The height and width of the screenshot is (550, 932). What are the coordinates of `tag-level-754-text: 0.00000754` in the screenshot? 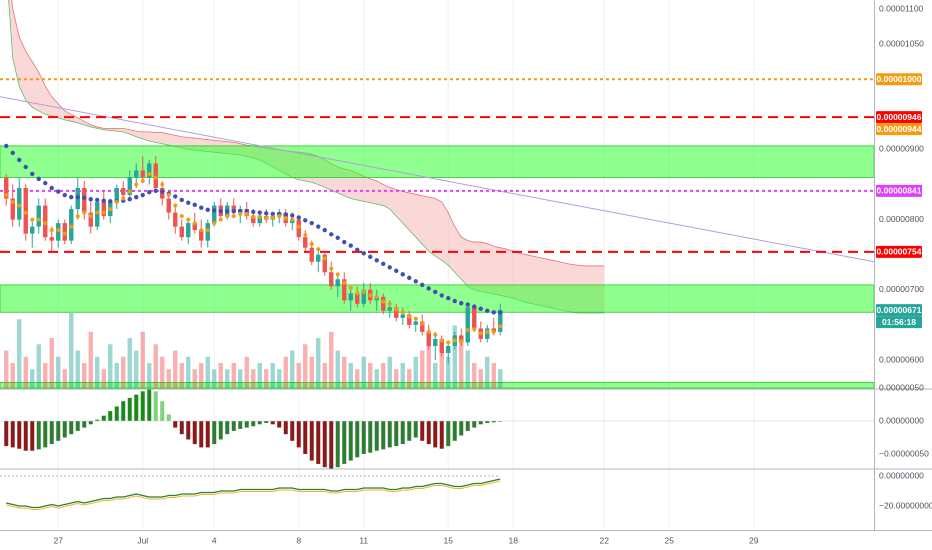 It's located at (899, 252).